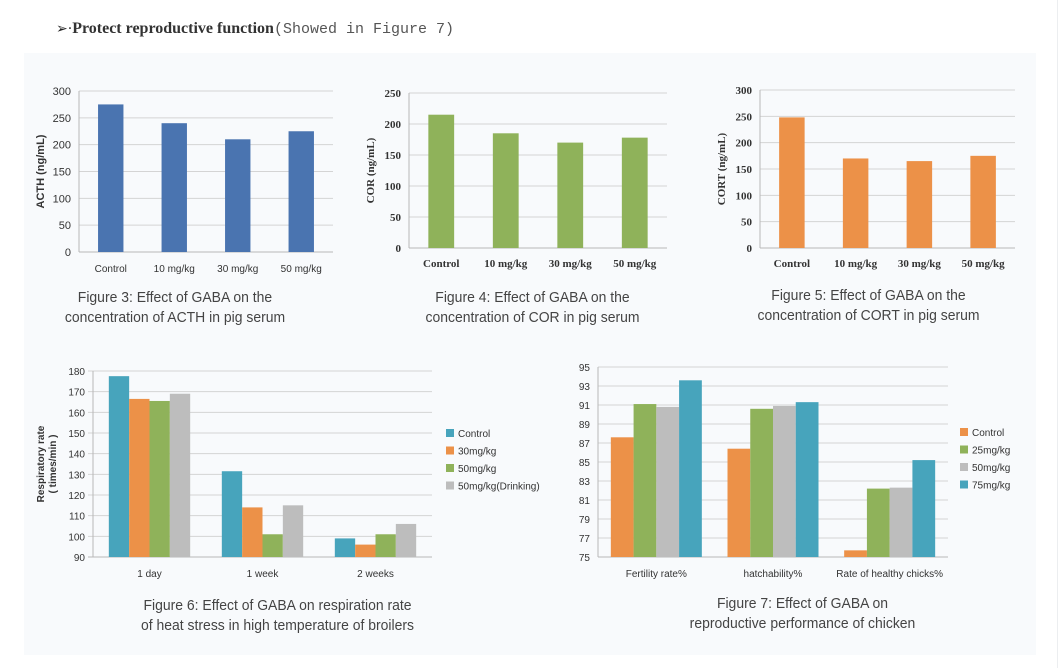 The image size is (1060, 668). Describe the element at coordinates (76, 537) in the screenshot. I see `fig6-y-tick-label: 100` at that location.